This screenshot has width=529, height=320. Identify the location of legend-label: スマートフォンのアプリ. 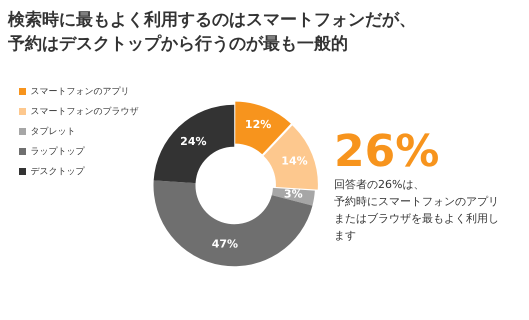
(80, 91).